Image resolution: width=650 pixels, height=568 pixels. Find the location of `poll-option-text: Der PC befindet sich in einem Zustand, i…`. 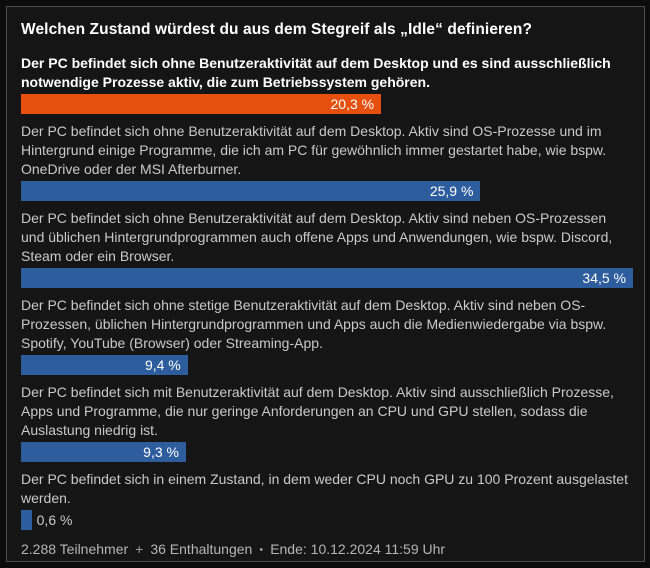

poll-option-text: Der PC befindet sich in einem Zustand, i… is located at coordinates (324, 488).